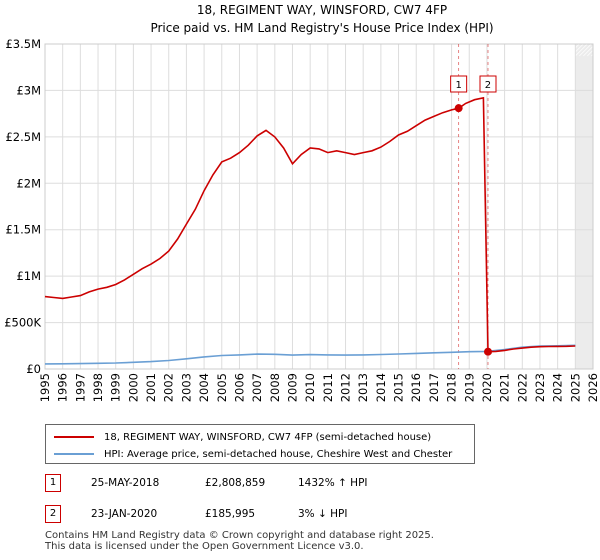 The width and height of the screenshot is (600, 560). What do you see at coordinates (593, 387) in the screenshot?
I see `x-tick-label: 2026` at bounding box center [593, 387].